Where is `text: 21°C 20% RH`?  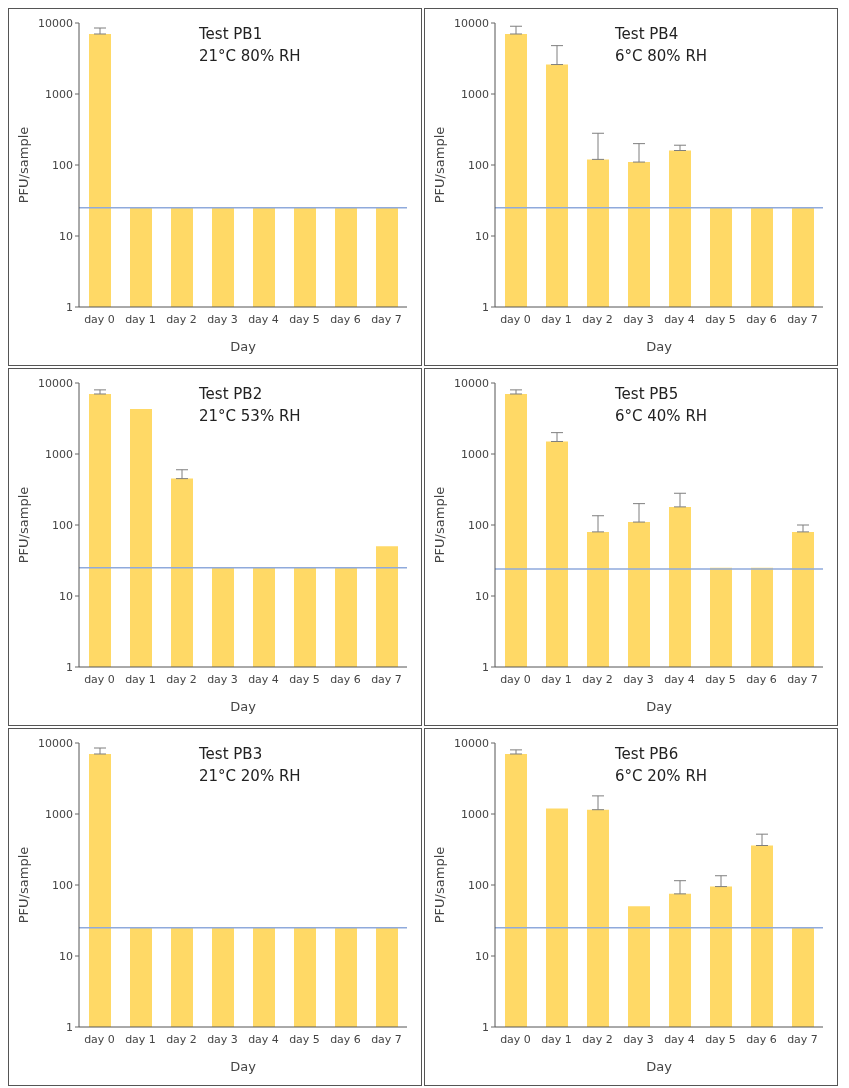 text: 21°C 20% RH is located at coordinates (250, 776).